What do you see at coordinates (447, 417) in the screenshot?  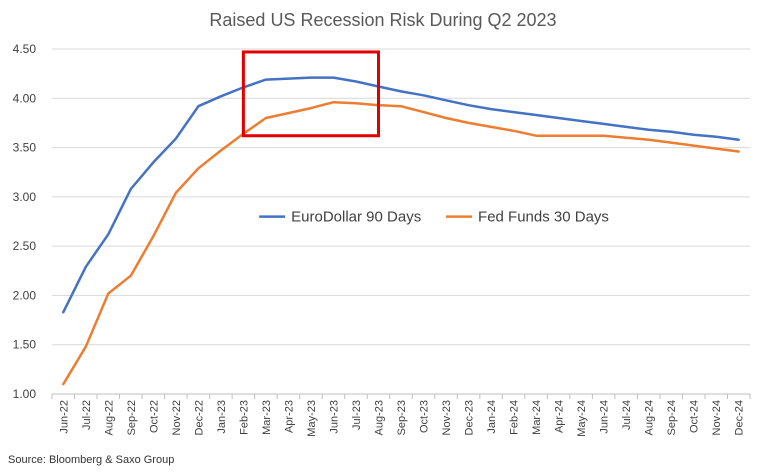 I see `x-tick-label: Nov-23` at bounding box center [447, 417].